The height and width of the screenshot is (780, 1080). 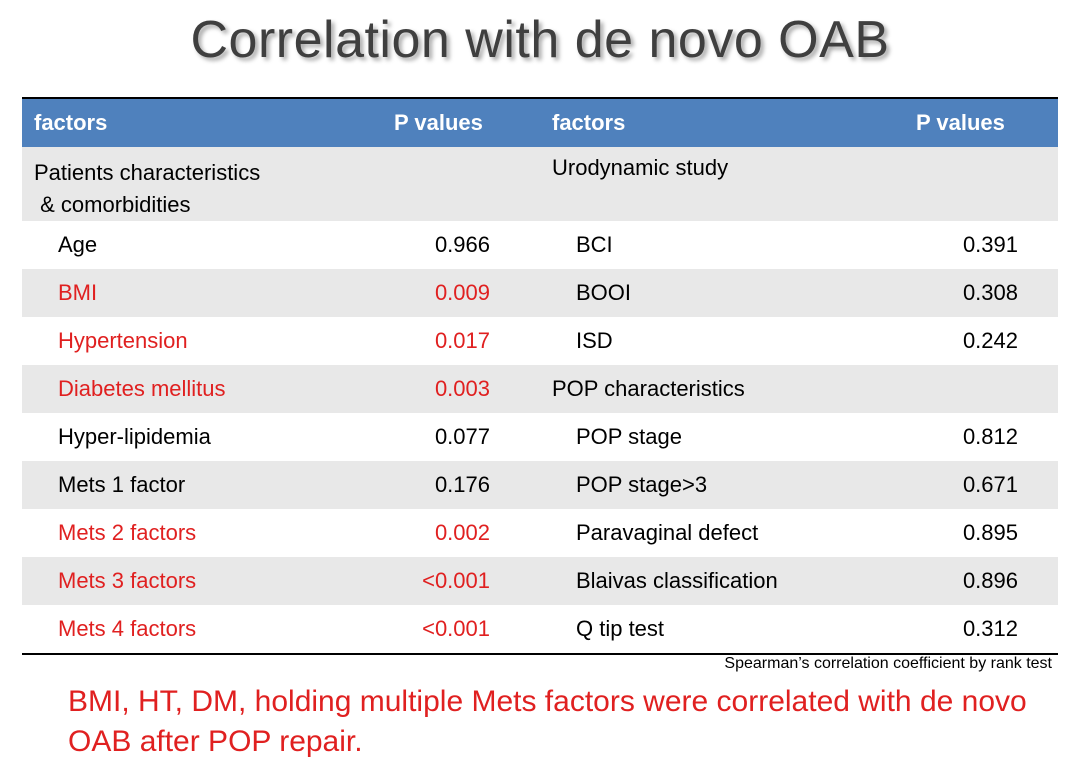 I want to click on row-left-factor: Mets 3 factors, so click(x=127, y=580).